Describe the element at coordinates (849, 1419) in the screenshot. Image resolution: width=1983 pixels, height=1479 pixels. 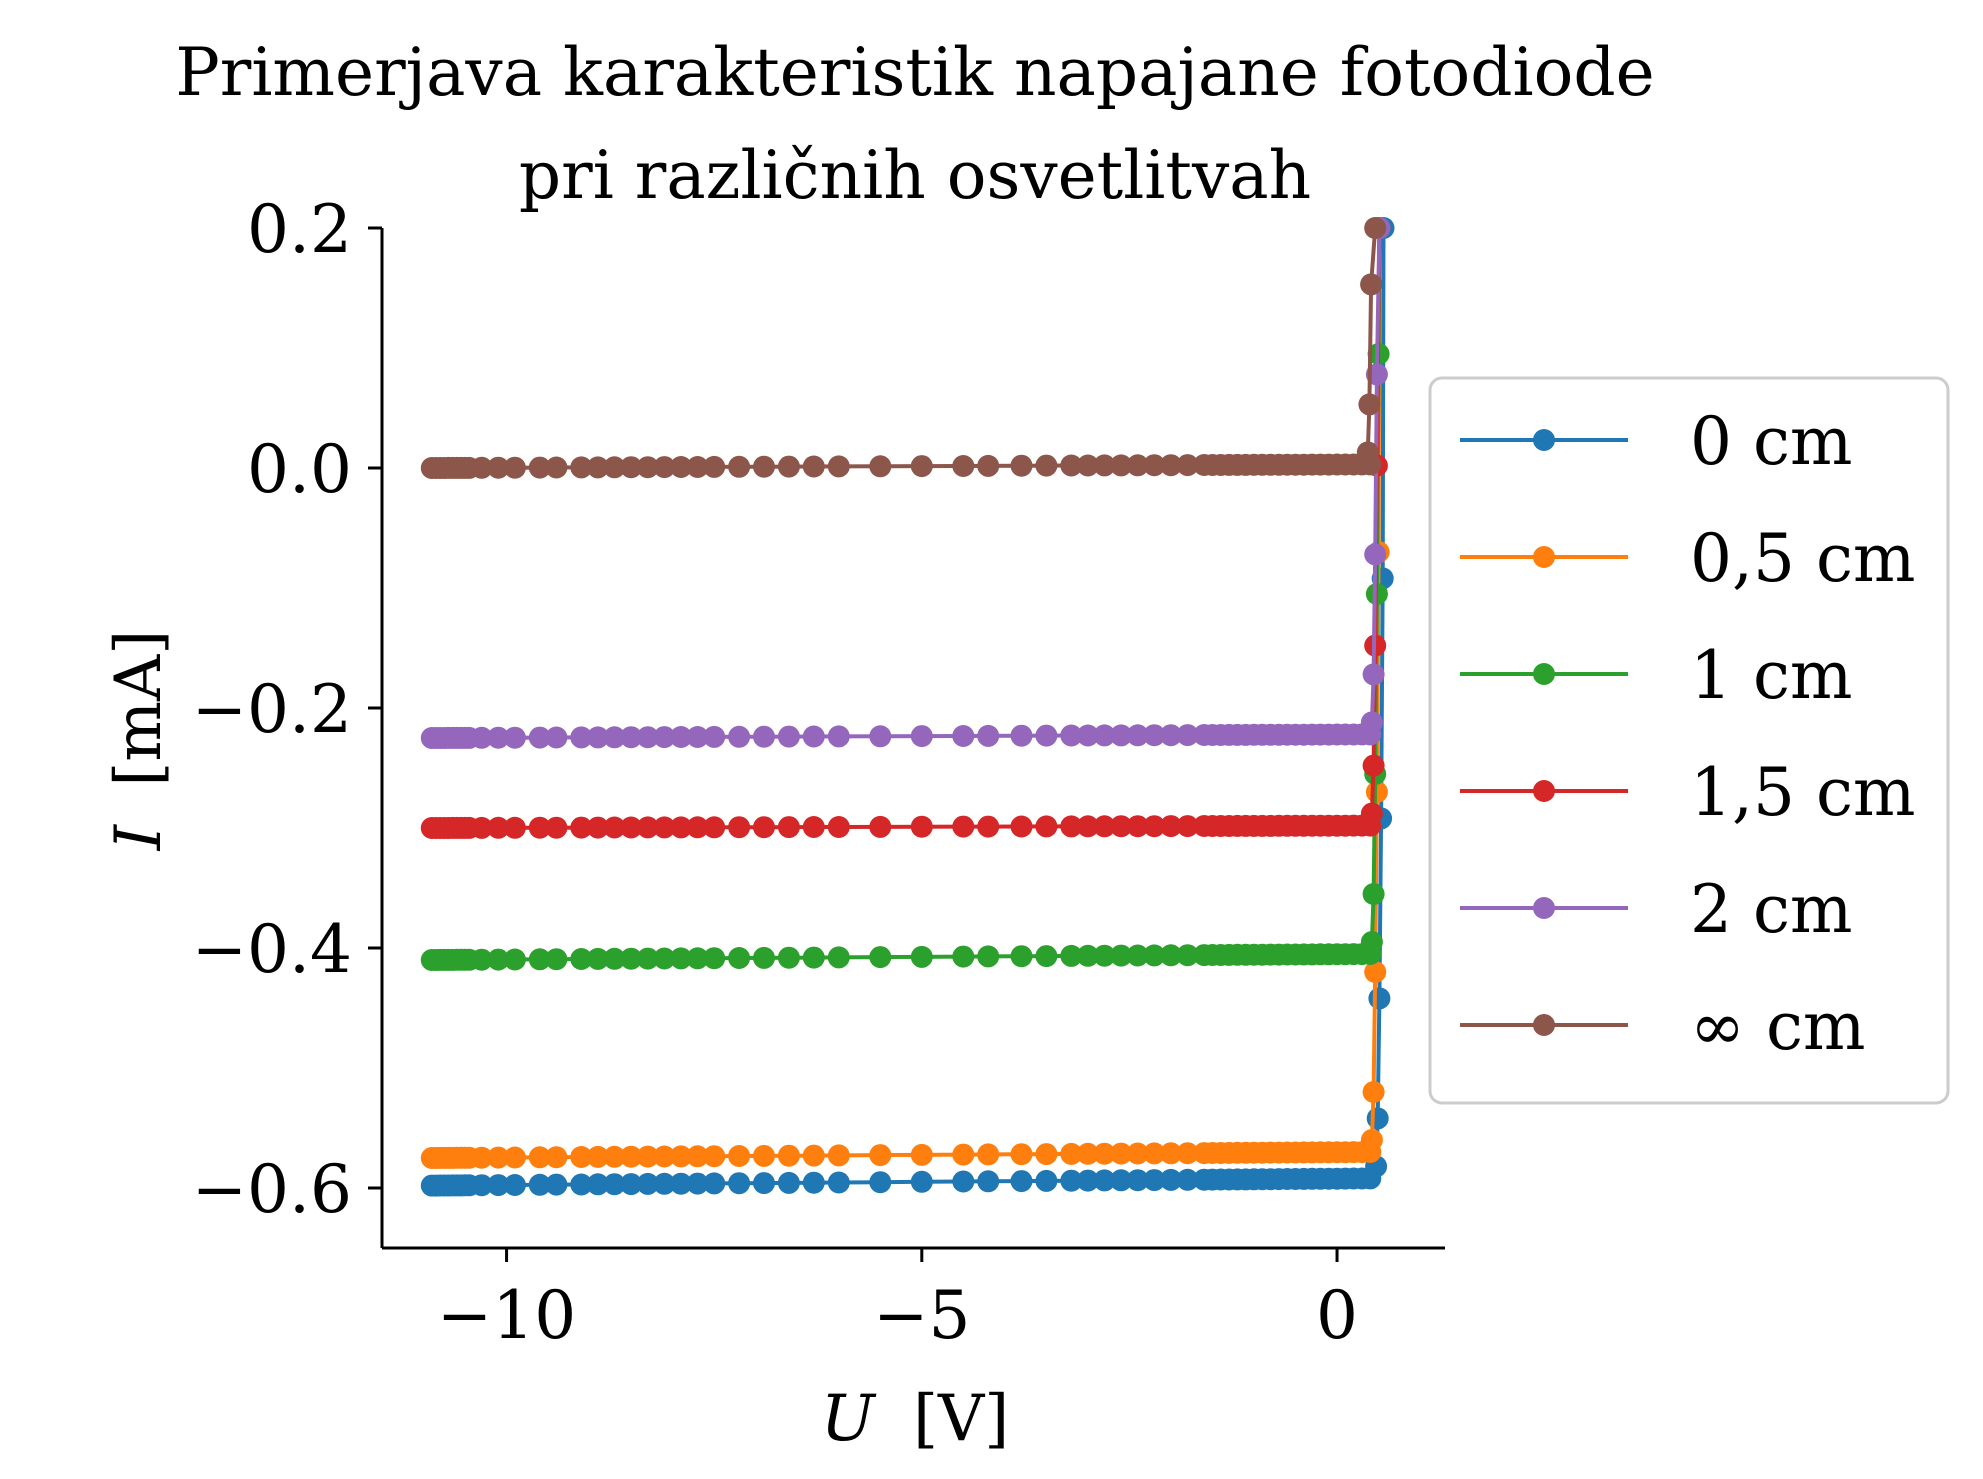
I see `x-axis-label-var: U` at that location.